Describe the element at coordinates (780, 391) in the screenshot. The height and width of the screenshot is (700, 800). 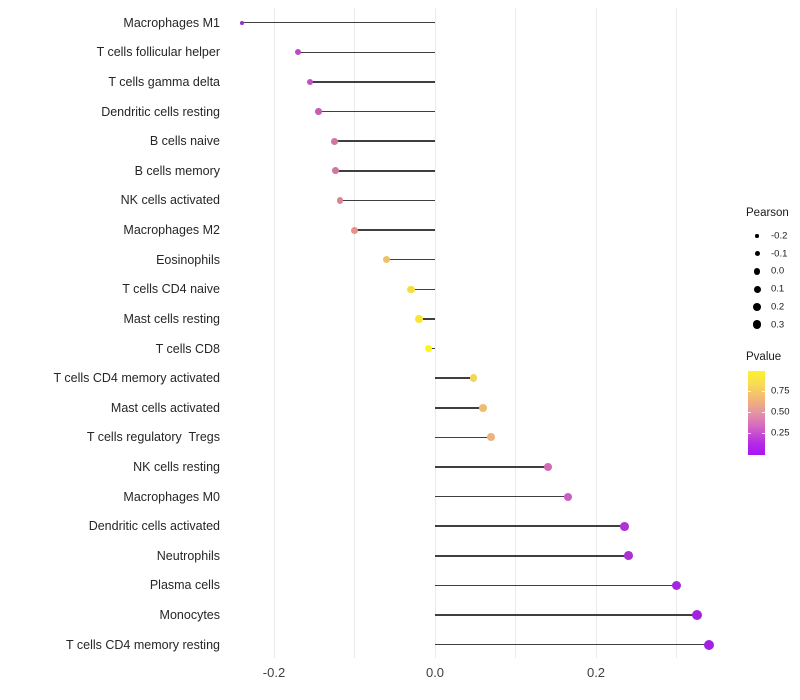
I see `pvalue-tick-label: 0.75` at that location.